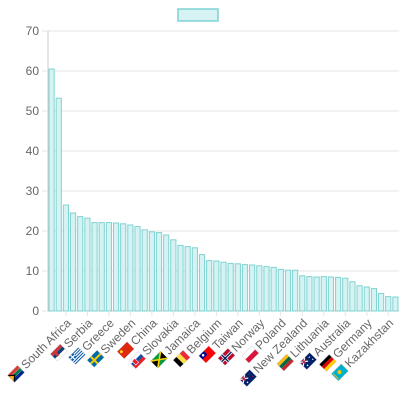 This screenshot has height=402, width=402. I want to click on legend, so click(198, 15).